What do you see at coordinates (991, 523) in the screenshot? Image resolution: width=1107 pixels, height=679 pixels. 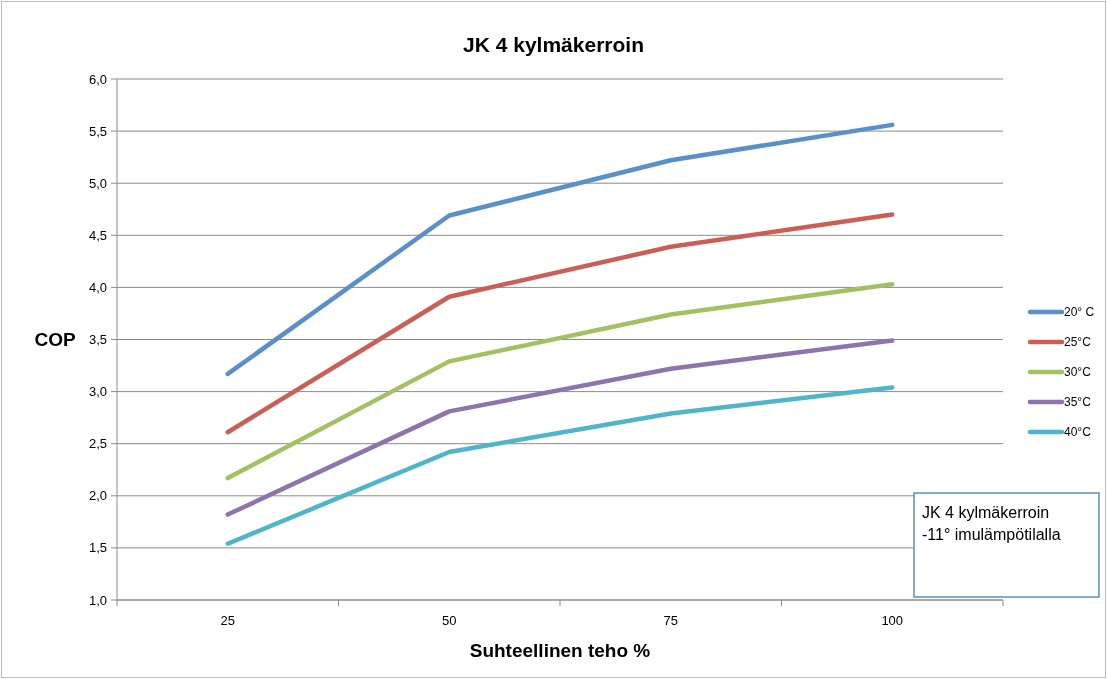 I see `annotation: JK 4 kylmäkerroin -11° imulämpötilalla` at bounding box center [991, 523].